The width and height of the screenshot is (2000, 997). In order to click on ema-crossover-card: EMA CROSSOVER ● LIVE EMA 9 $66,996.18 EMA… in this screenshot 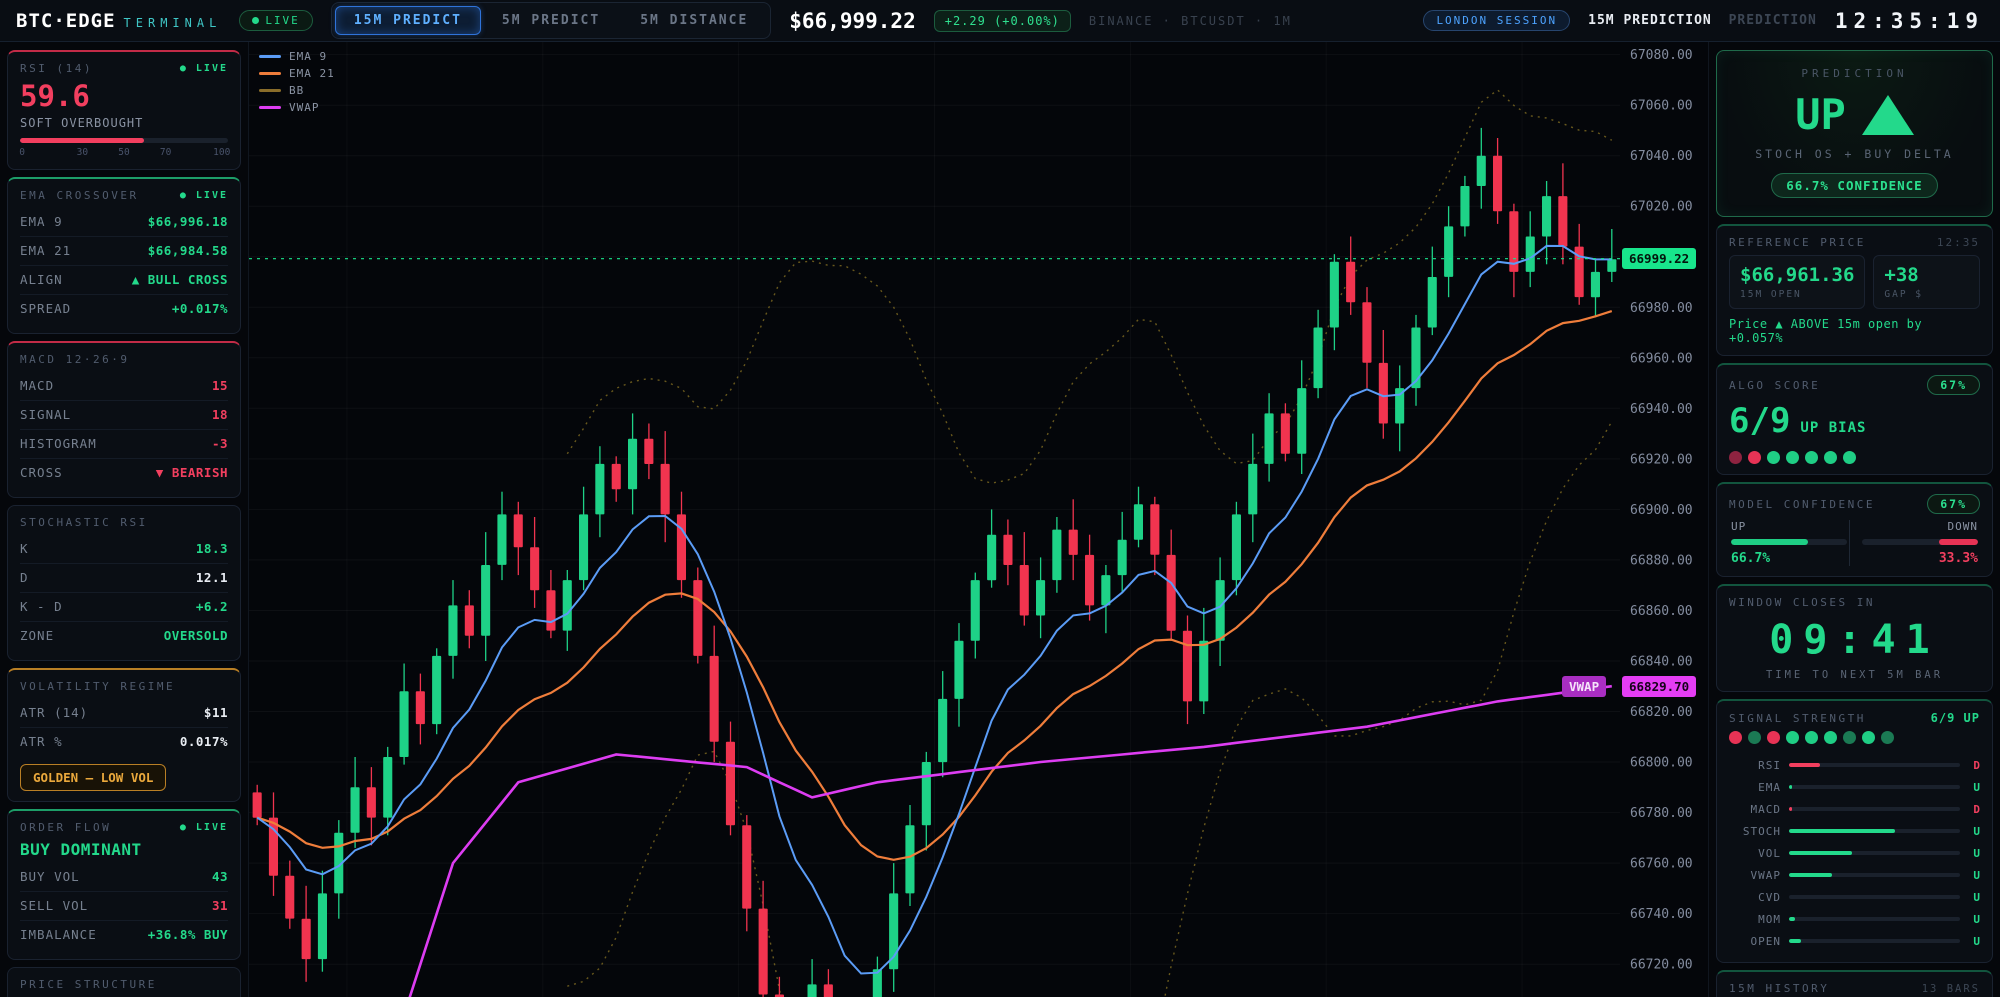, I will do `click(124, 255)`.